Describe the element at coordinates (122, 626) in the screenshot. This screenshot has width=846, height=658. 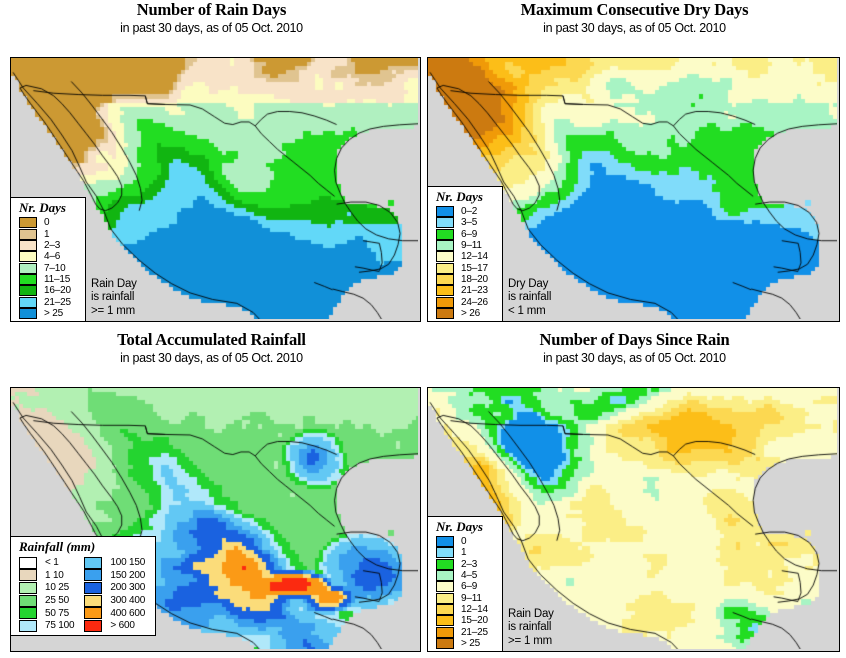
I see `legend-label: > 600` at that location.